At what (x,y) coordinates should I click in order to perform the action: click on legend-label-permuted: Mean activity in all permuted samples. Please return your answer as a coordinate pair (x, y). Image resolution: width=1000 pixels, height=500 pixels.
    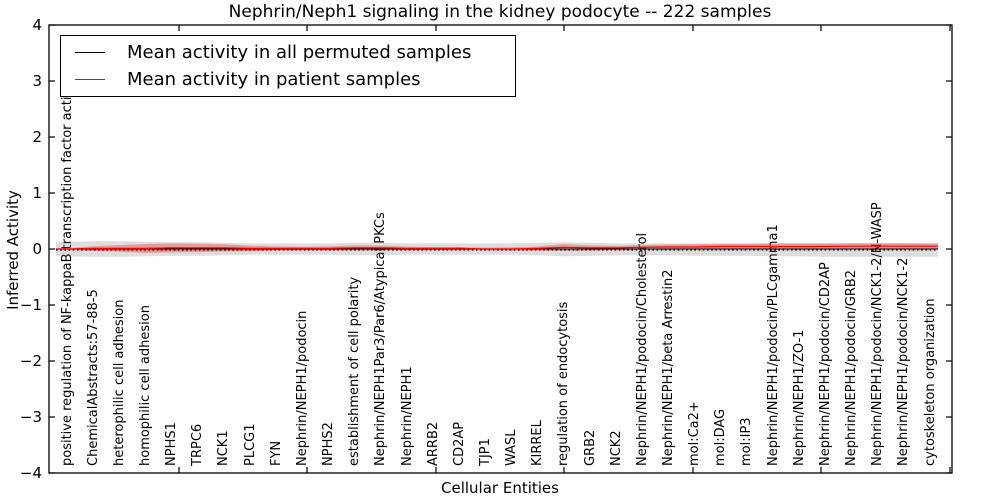
    Looking at the image, I should click on (299, 52).